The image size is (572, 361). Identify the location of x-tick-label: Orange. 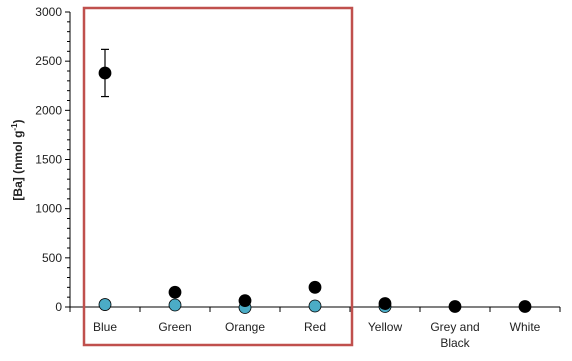
(245, 327).